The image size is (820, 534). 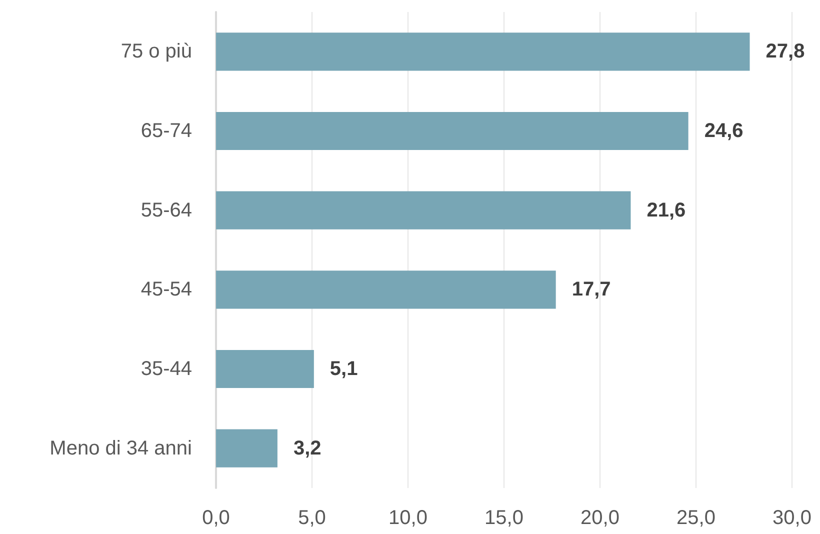 What do you see at coordinates (307, 448) in the screenshot?
I see `data-label: 3,2` at bounding box center [307, 448].